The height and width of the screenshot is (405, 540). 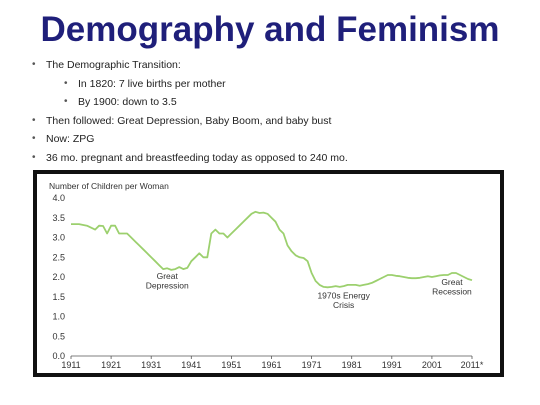 What do you see at coordinates (392, 365) in the screenshot?
I see `x-tick-label: 1991` at bounding box center [392, 365].